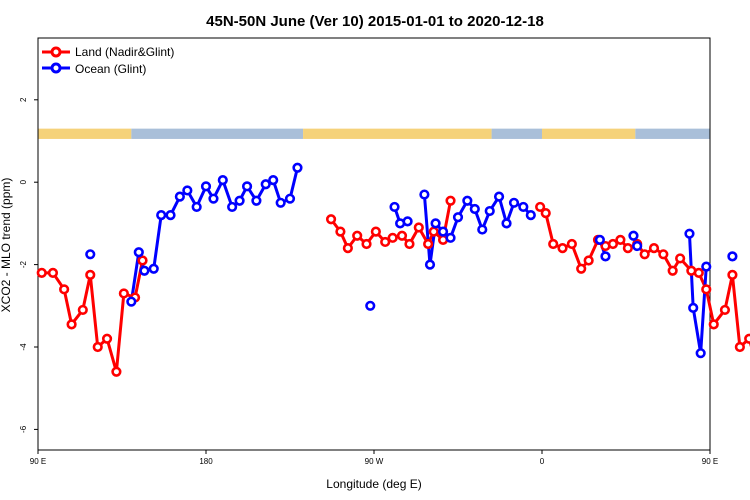  I want to click on x-axis-label: Longitude (deg E), so click(373, 484).